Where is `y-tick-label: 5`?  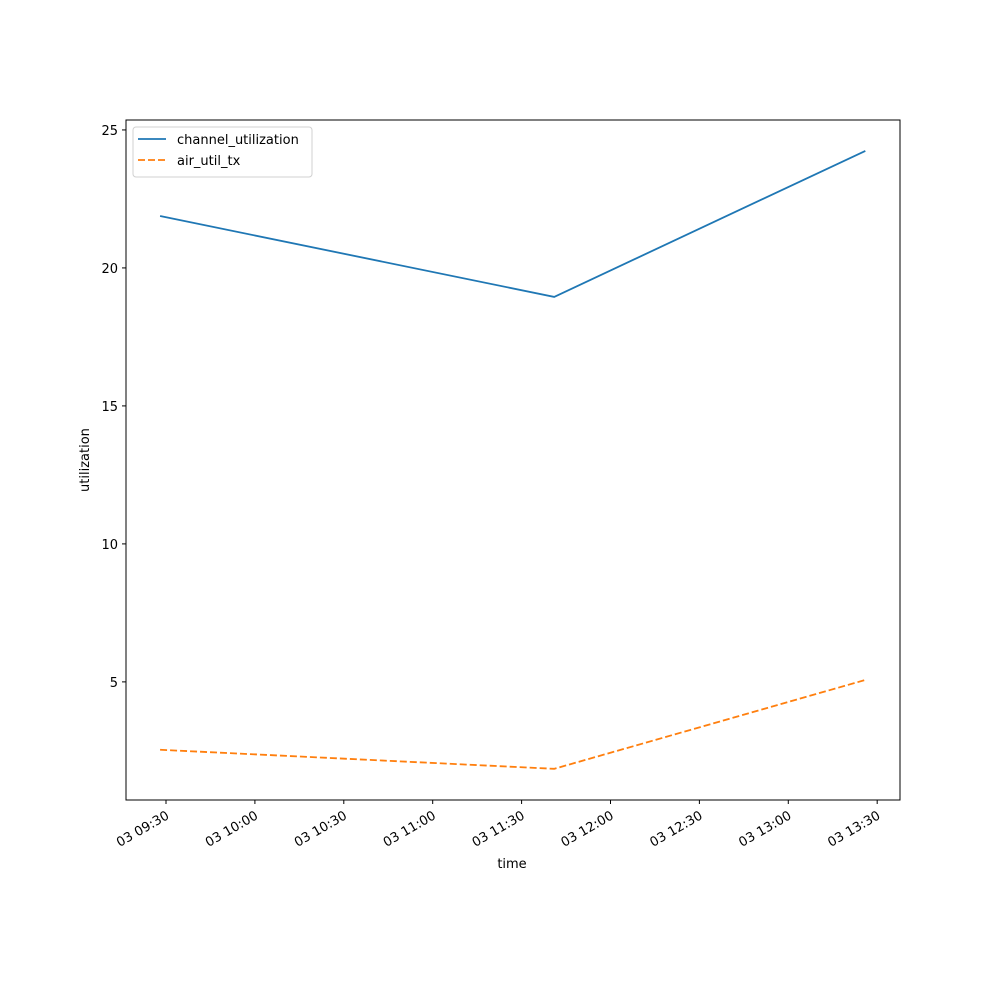 y-tick-label: 5 is located at coordinates (114, 683).